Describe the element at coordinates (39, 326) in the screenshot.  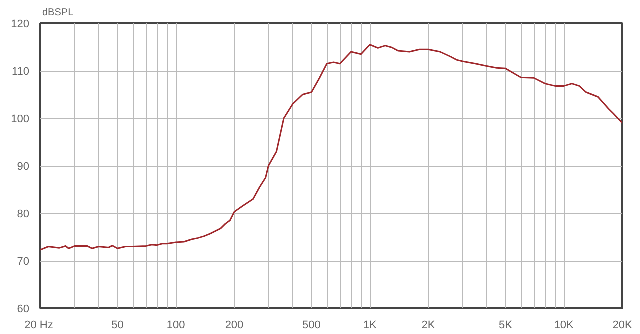
I see `x-tick-label: 20 Hz` at that location.